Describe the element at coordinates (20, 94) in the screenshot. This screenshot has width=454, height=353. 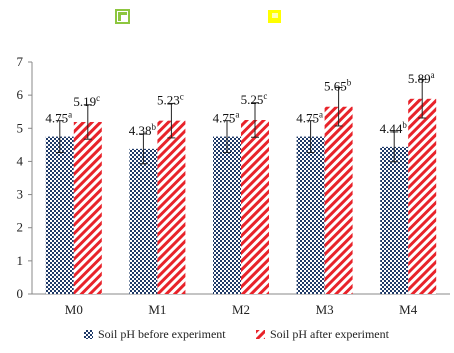
I see `y-tick-label: 6` at that location.